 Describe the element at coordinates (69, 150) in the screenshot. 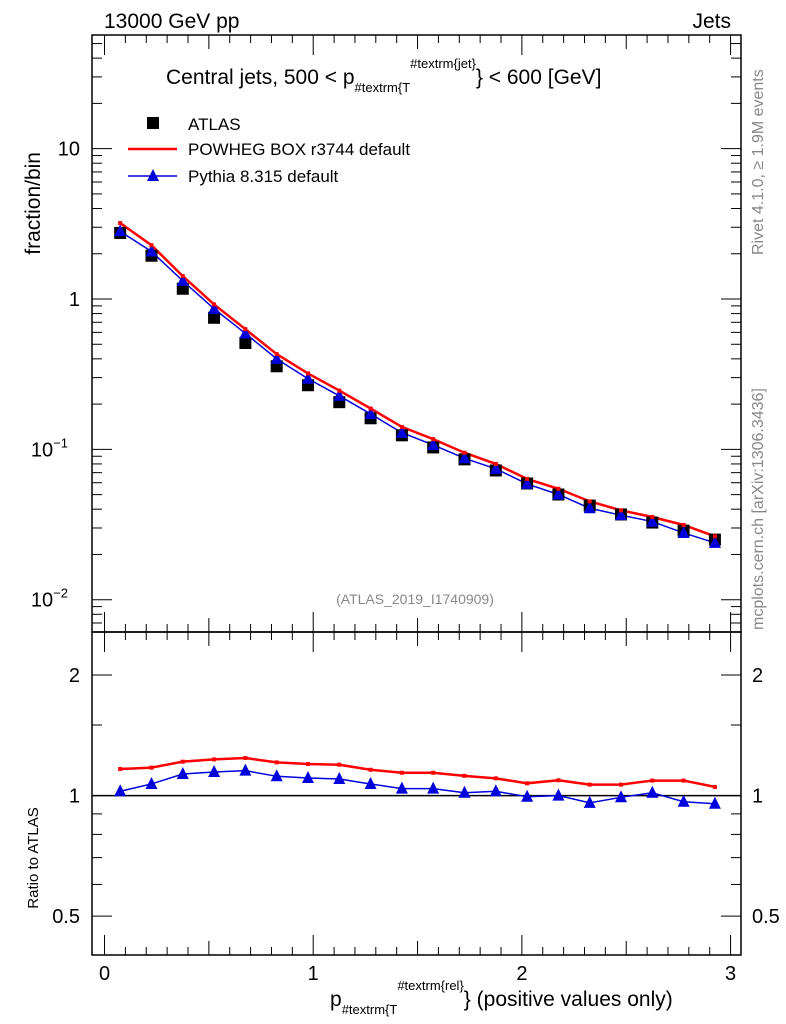

I see `y-tick-label: 10` at that location.